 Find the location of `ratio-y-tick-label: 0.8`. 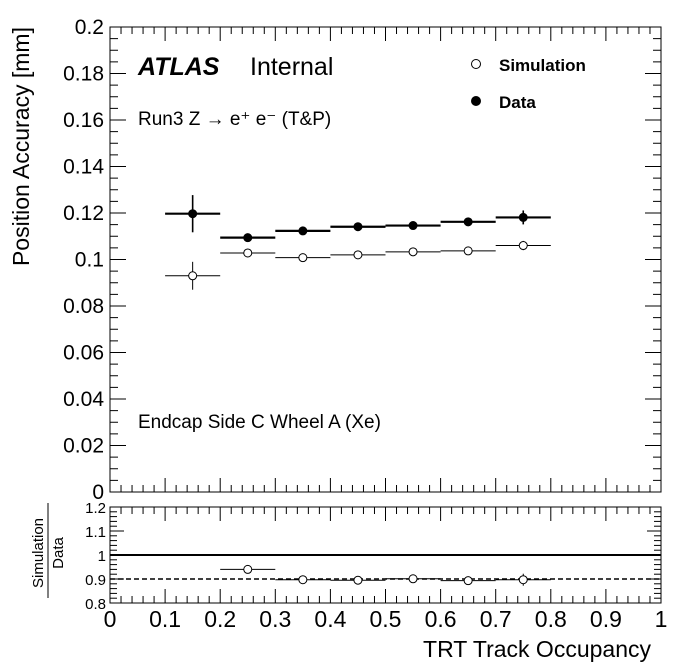

ratio-y-tick-label: 0.8 is located at coordinates (95, 604).